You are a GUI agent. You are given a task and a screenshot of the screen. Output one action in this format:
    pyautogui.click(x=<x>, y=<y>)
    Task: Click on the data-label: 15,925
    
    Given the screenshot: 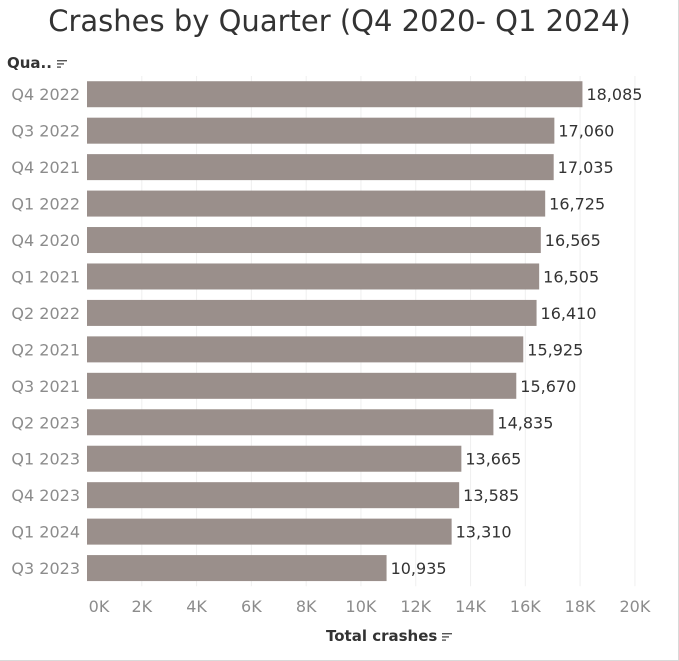 What is the action you would take?
    pyautogui.click(x=555, y=349)
    